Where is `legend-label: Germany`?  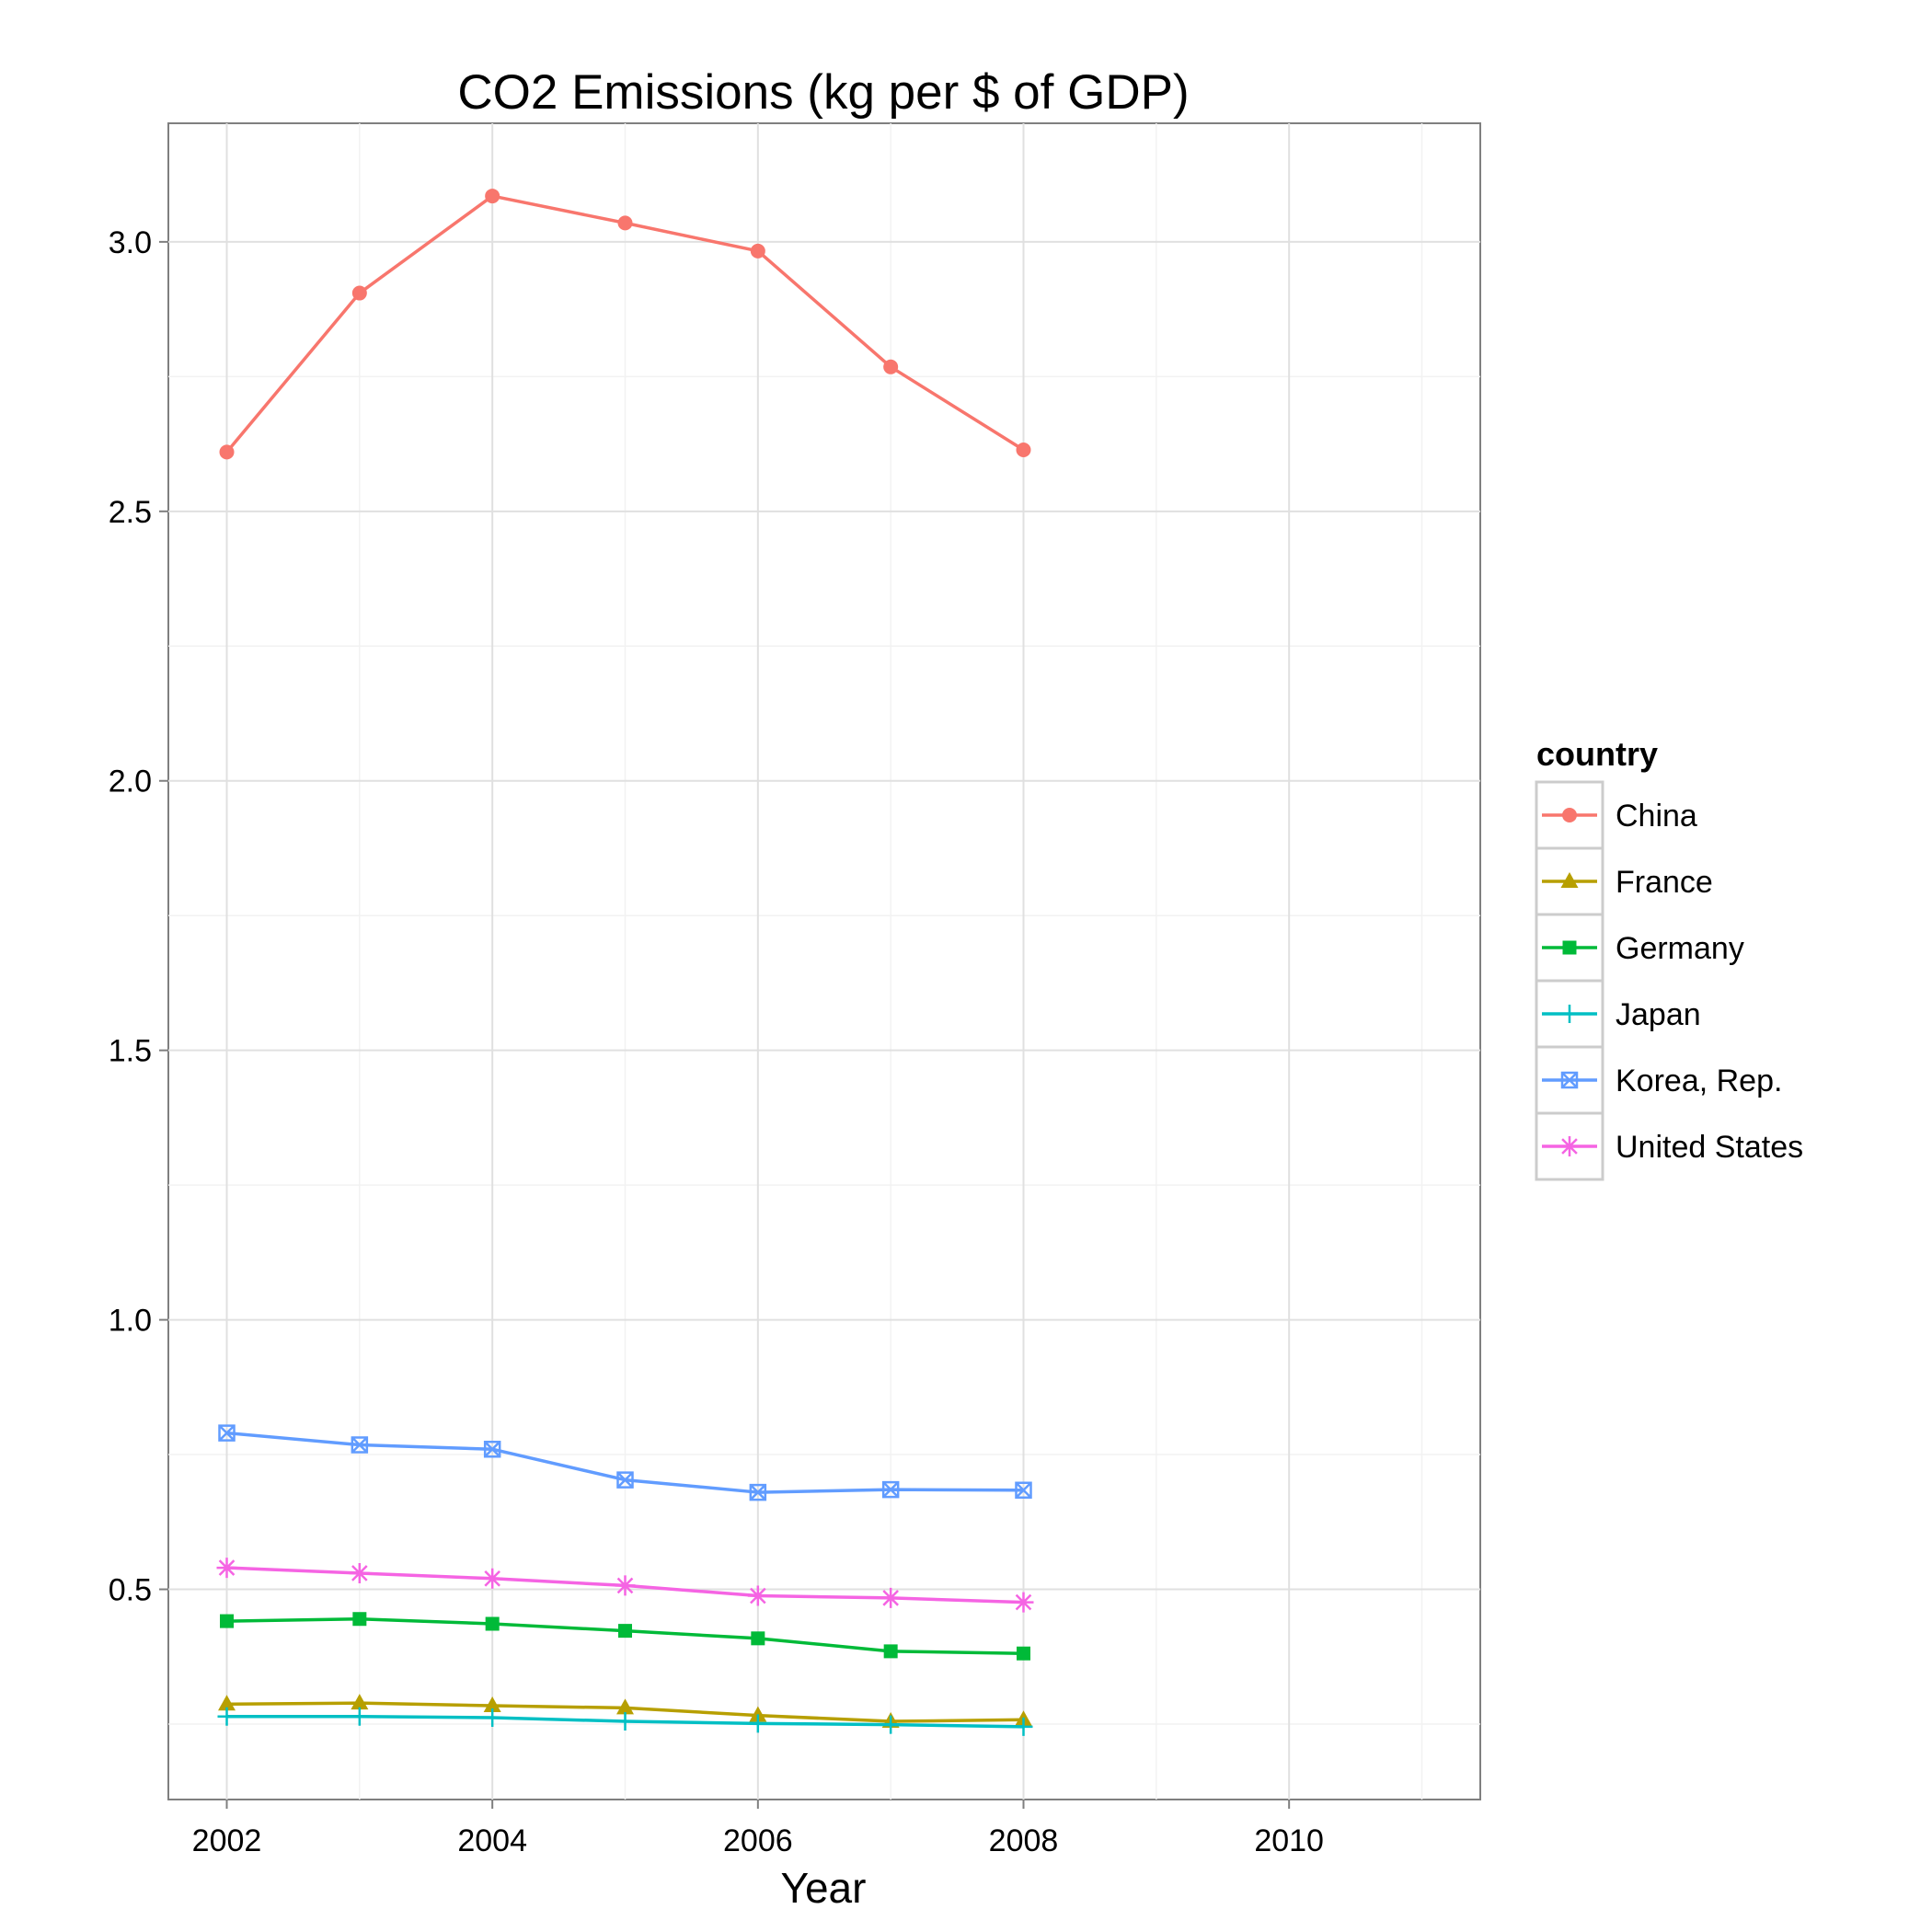
legend-label: Germany is located at coordinates (1680, 949).